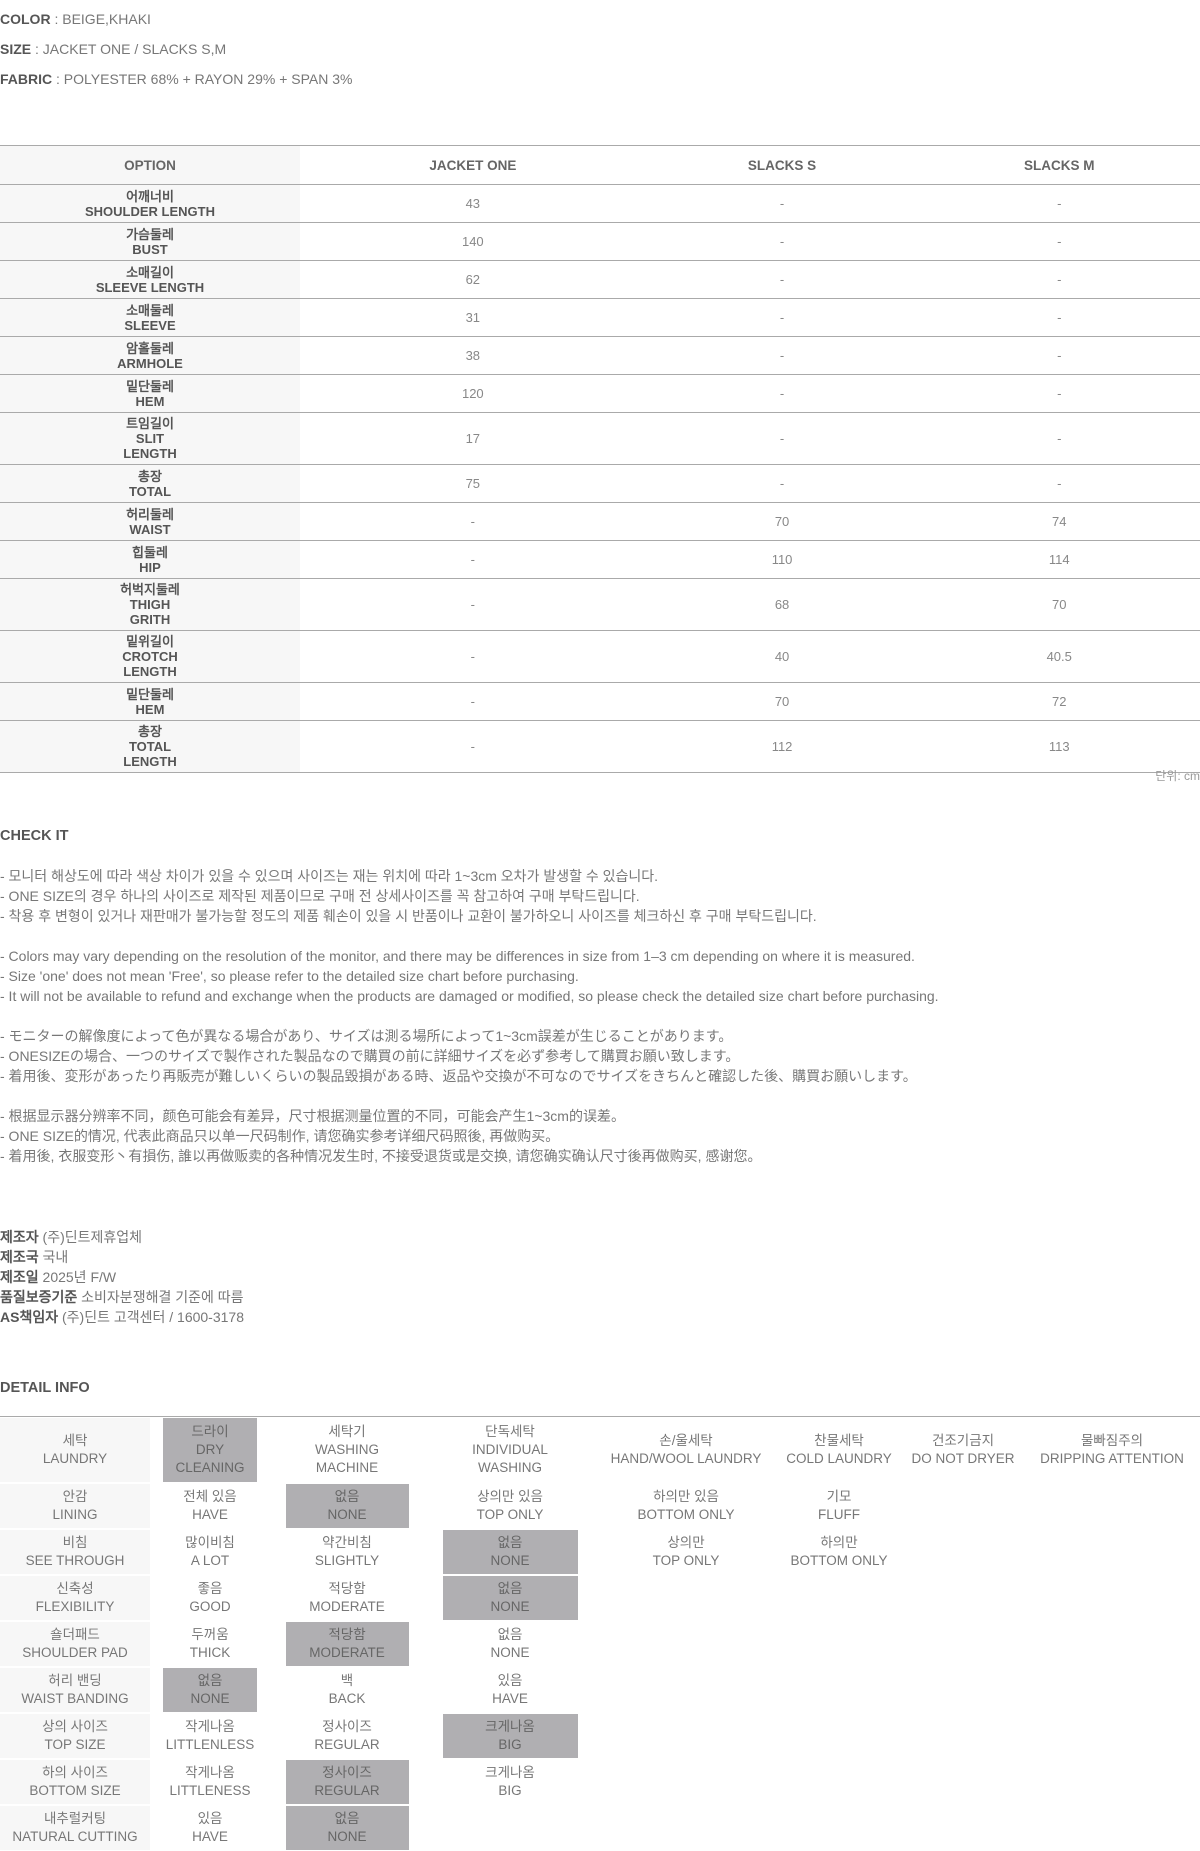 The height and width of the screenshot is (1851, 1200). I want to click on label-ko: 어깨너비, so click(150, 196).